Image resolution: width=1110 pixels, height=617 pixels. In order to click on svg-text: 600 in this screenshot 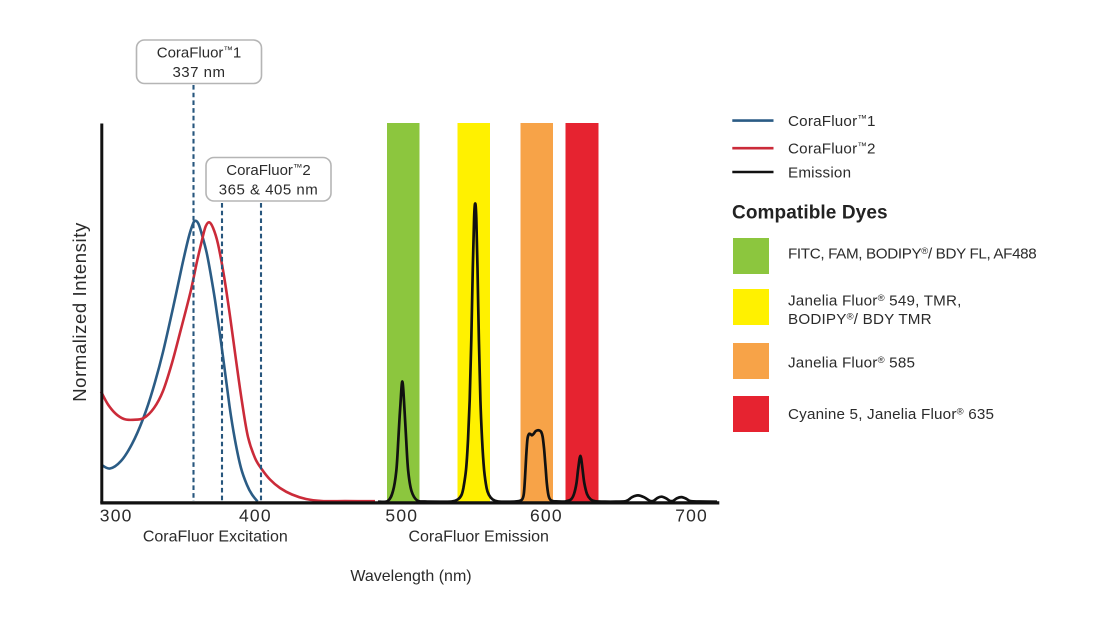, I will do `click(546, 515)`.